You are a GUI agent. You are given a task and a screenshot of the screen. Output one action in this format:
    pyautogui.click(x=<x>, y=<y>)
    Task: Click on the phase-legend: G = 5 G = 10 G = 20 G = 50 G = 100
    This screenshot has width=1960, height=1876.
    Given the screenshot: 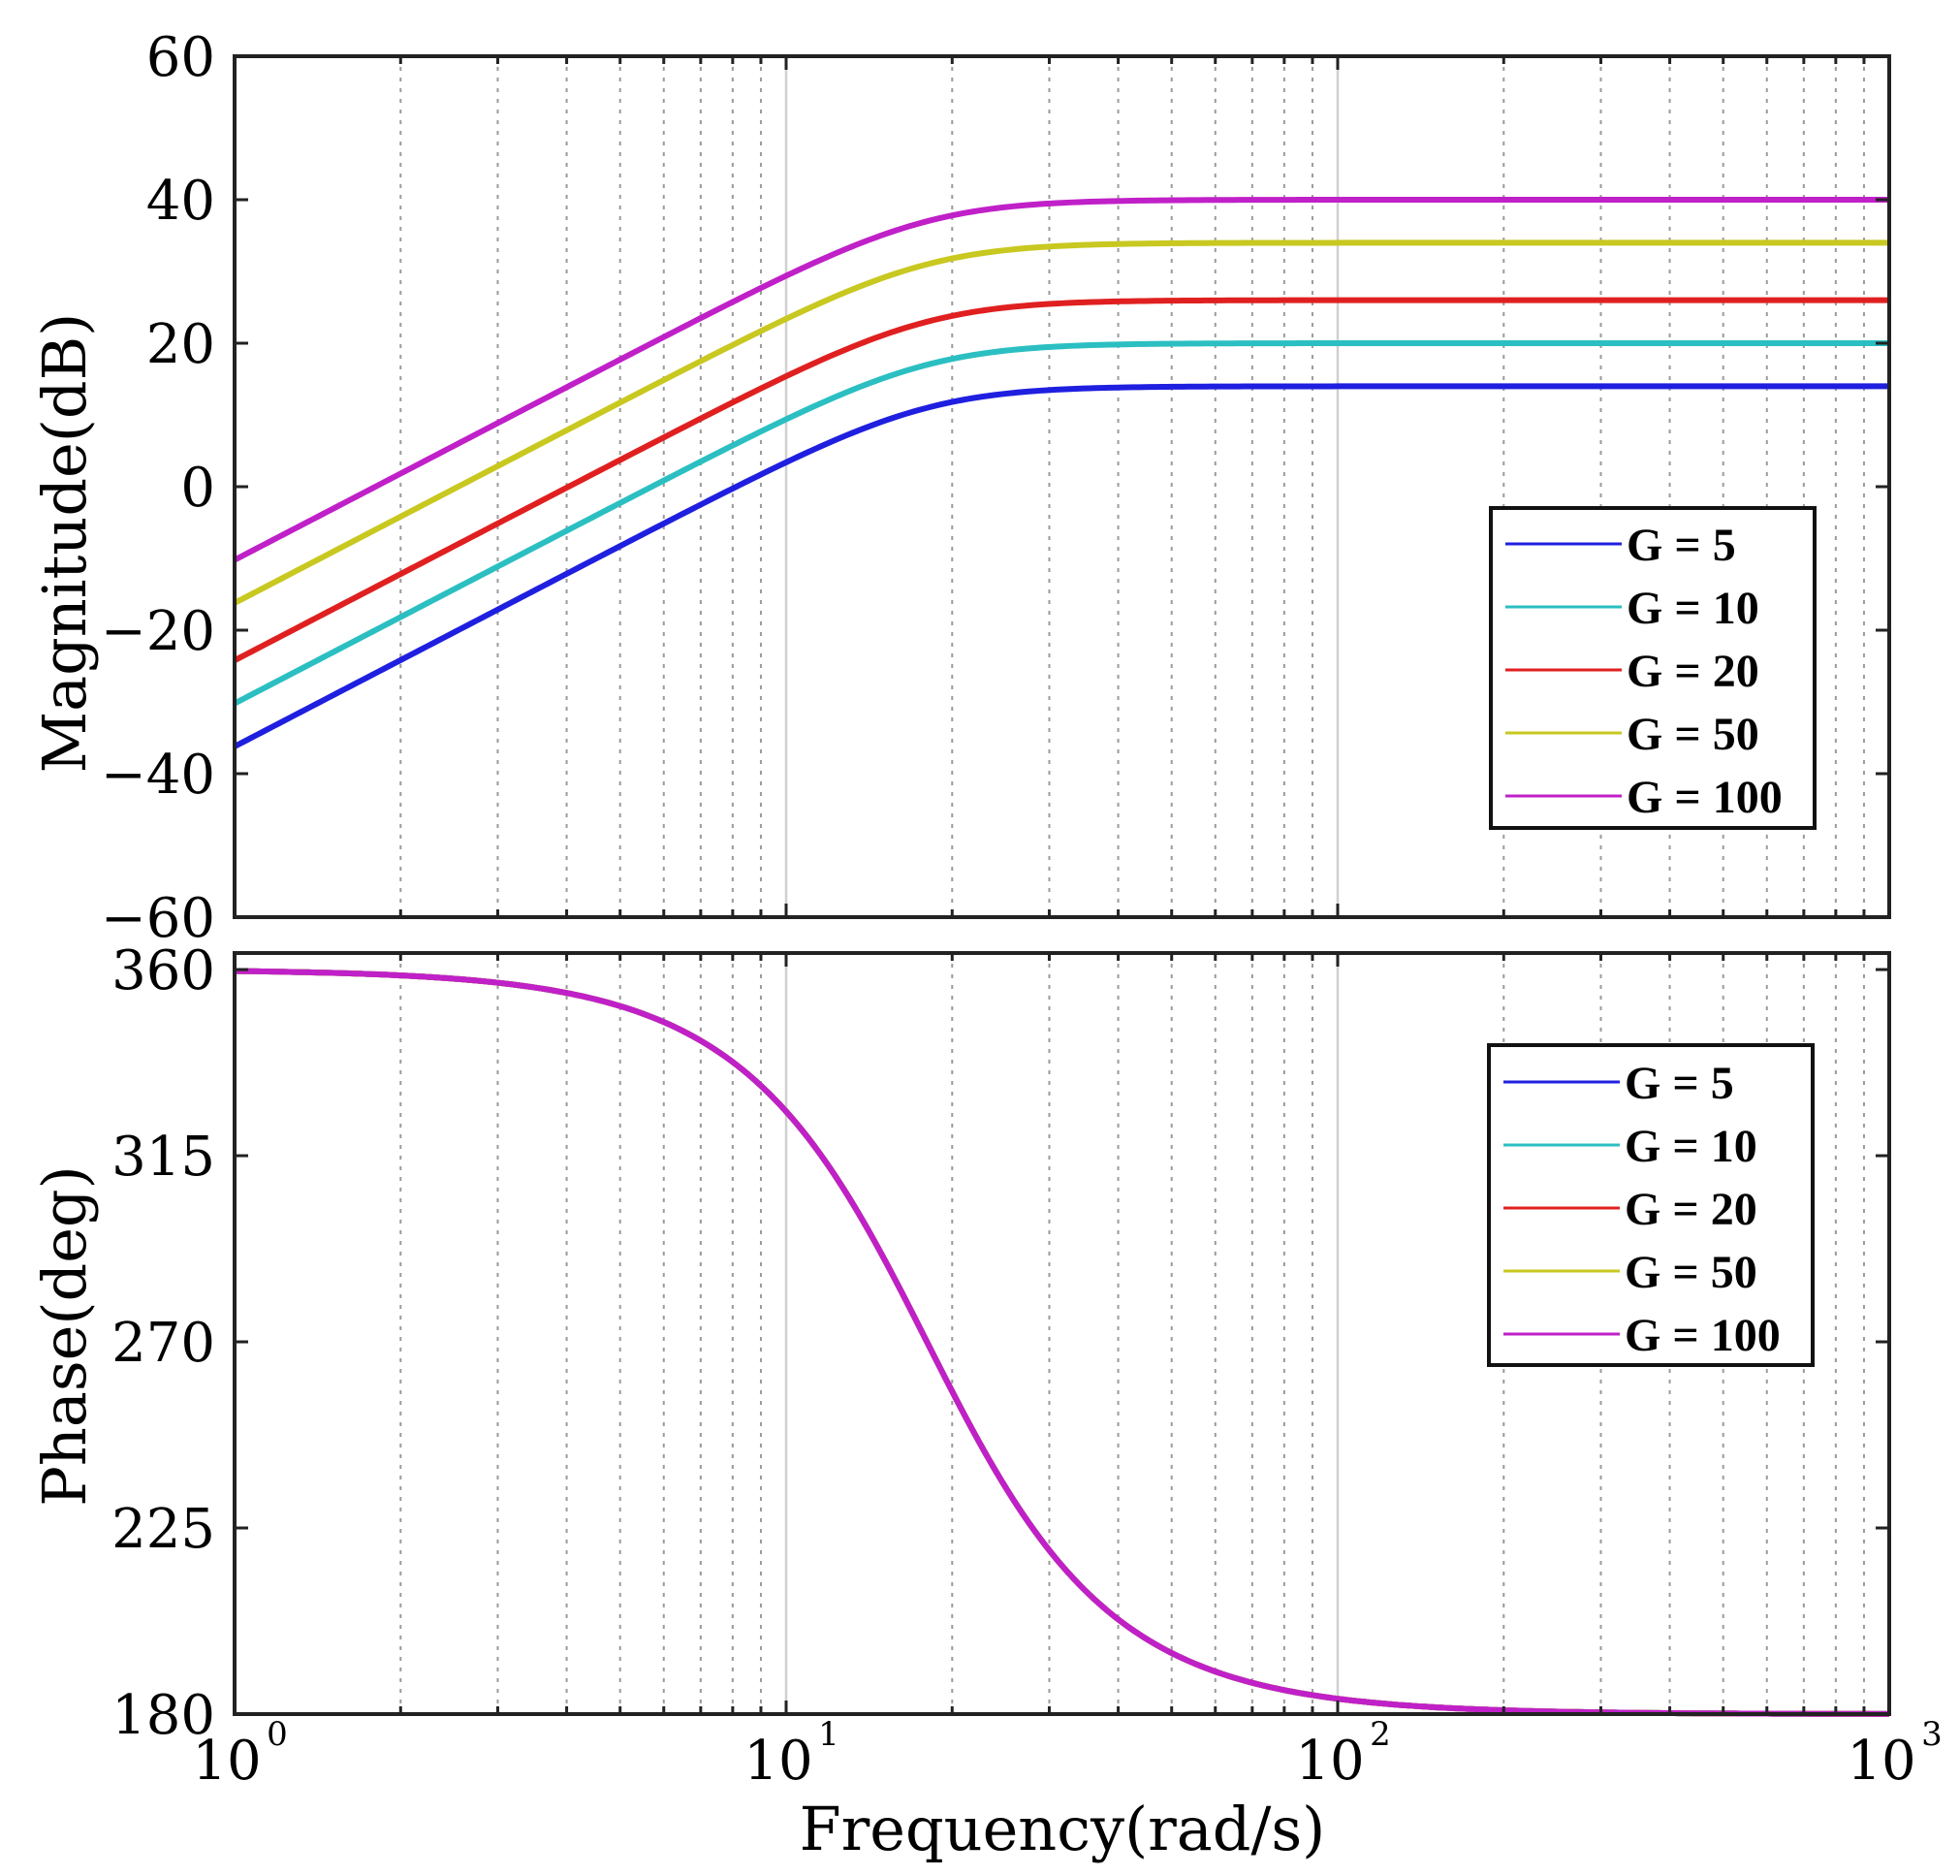 What is the action you would take?
    pyautogui.click(x=1651, y=1205)
    